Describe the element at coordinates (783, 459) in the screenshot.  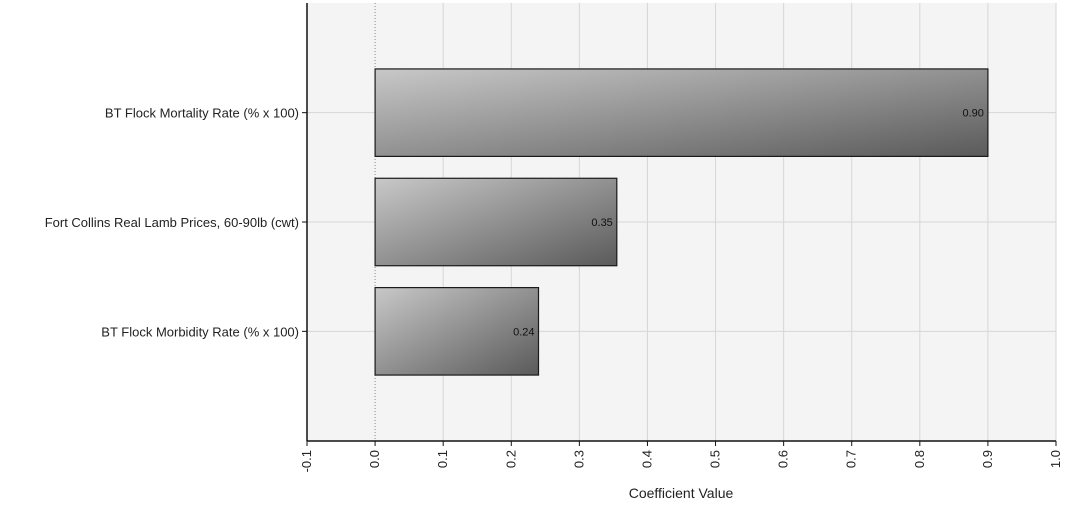
I see `x-tick-label: 0.6` at that location.